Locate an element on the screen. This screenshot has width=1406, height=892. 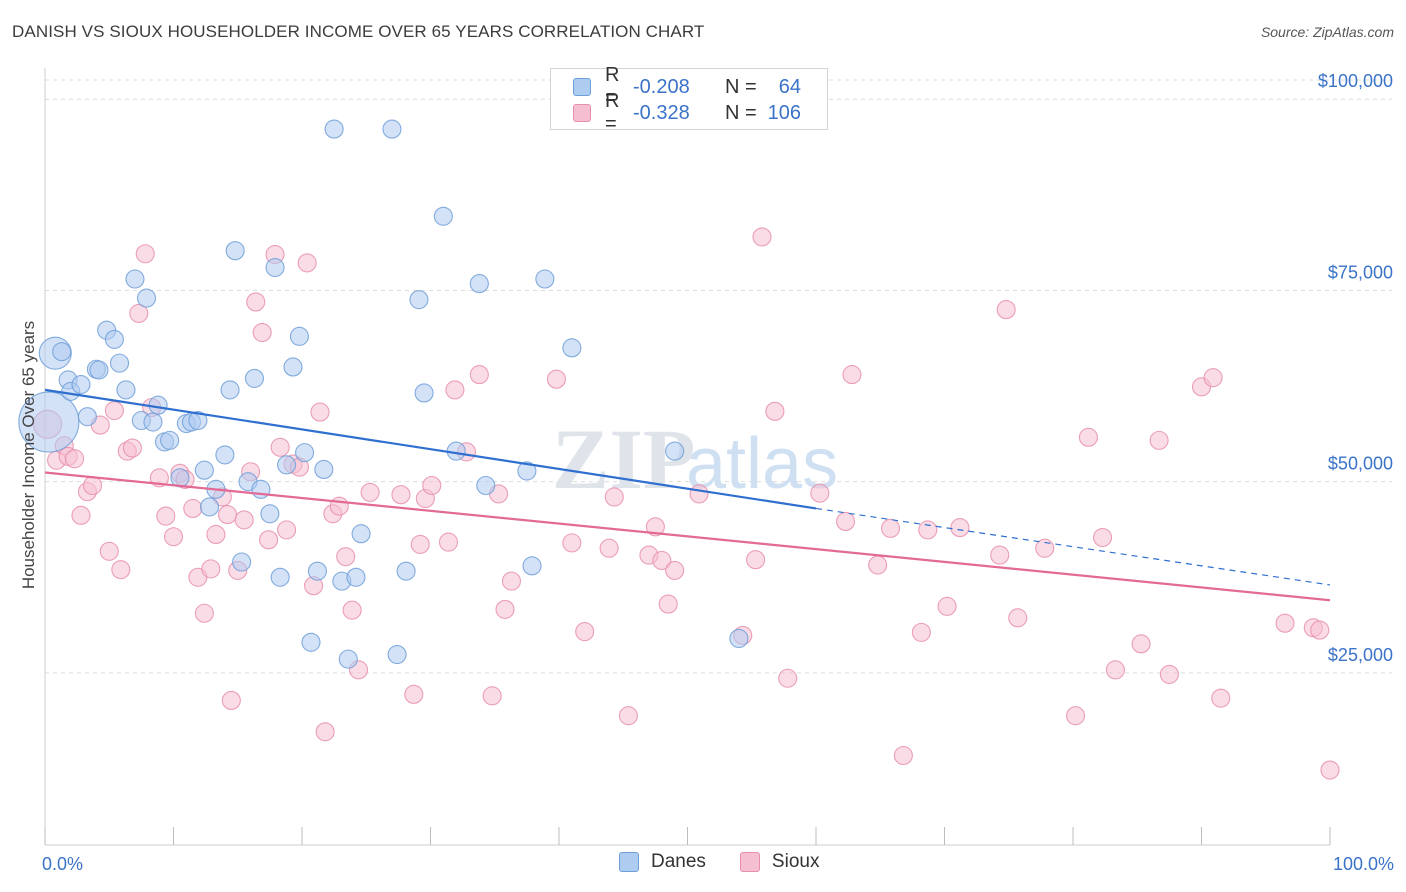
legend-row-danes: R = -0.208 N = 64 is located at coordinates (687, 86).